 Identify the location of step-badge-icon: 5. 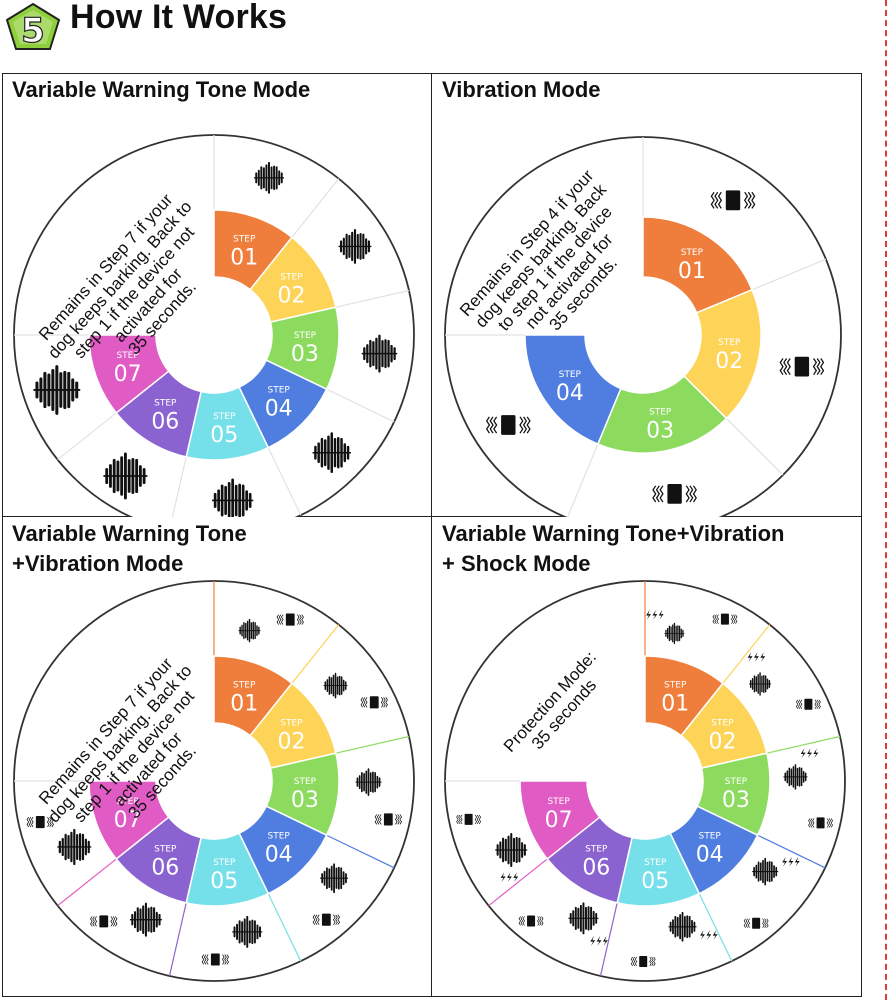
(33, 27).